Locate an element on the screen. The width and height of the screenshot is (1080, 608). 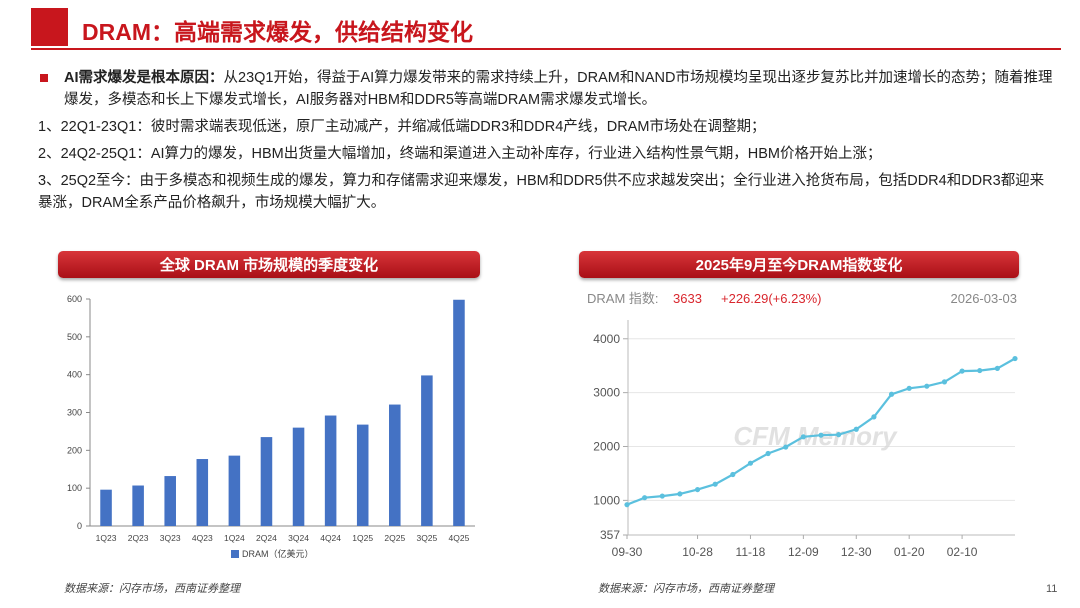
x-tick-label: 1Q24 is located at coordinates (234, 538).